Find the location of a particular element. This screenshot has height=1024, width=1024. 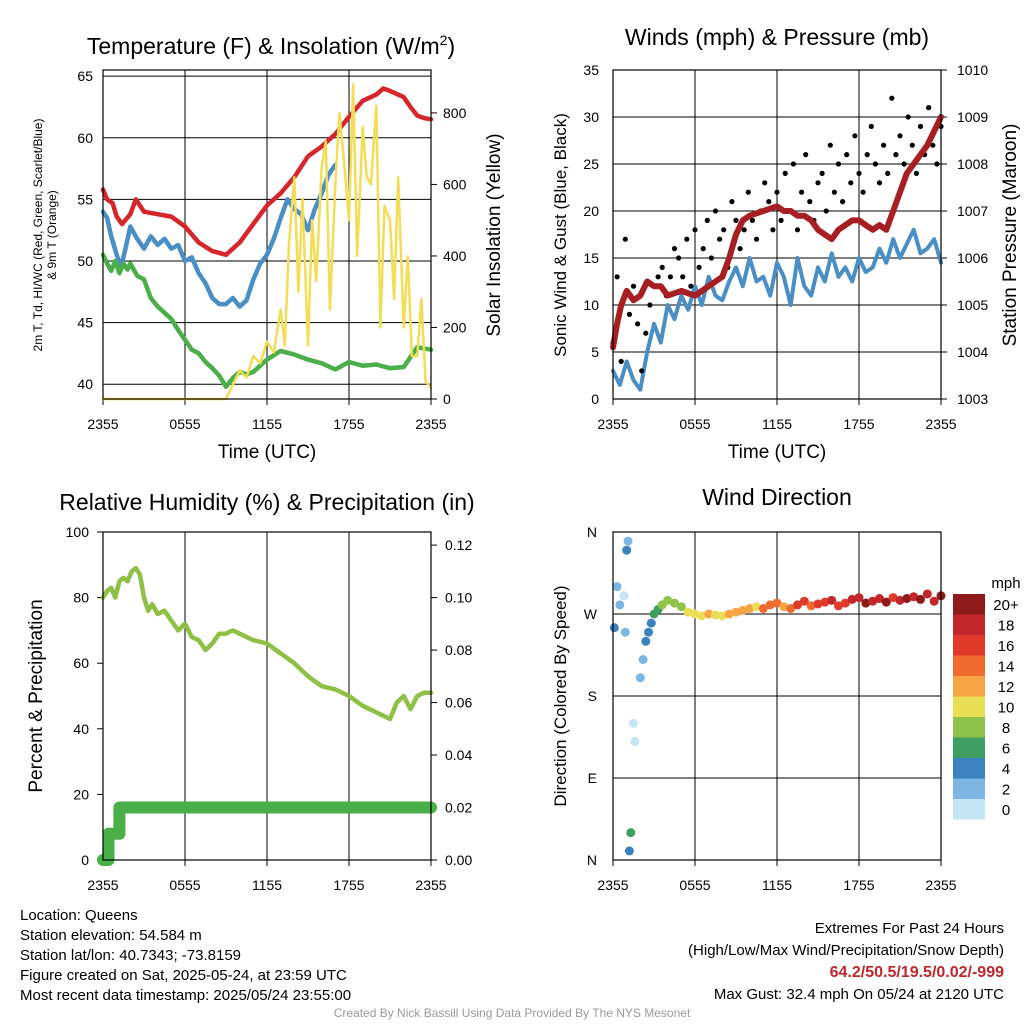

precip-y-tick-label: 0.06 is located at coordinates (458, 703).